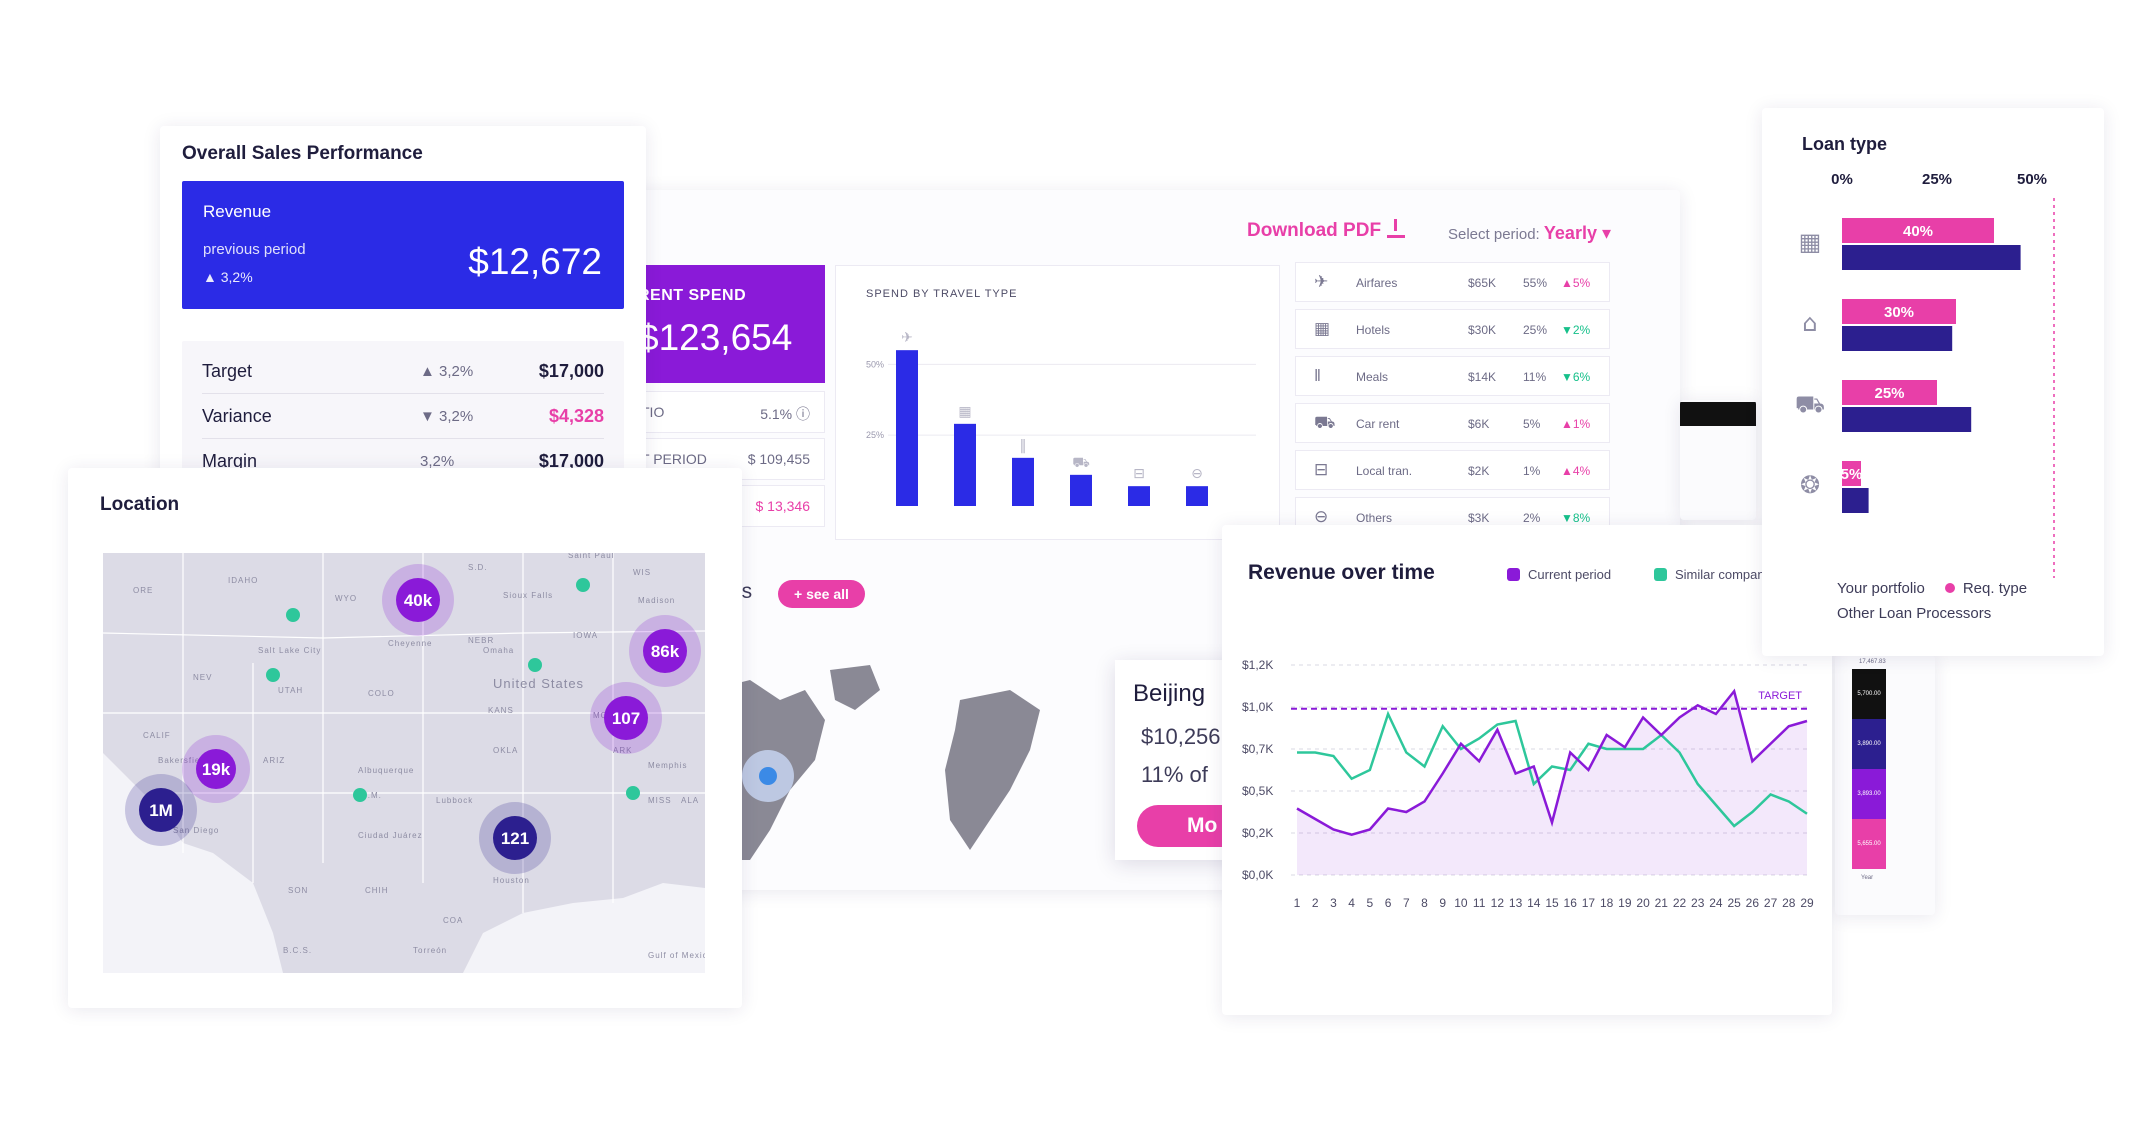 Image resolution: width=2151 pixels, height=1130 pixels. I want to click on hotel-icon: ▦, so click(1322, 328).